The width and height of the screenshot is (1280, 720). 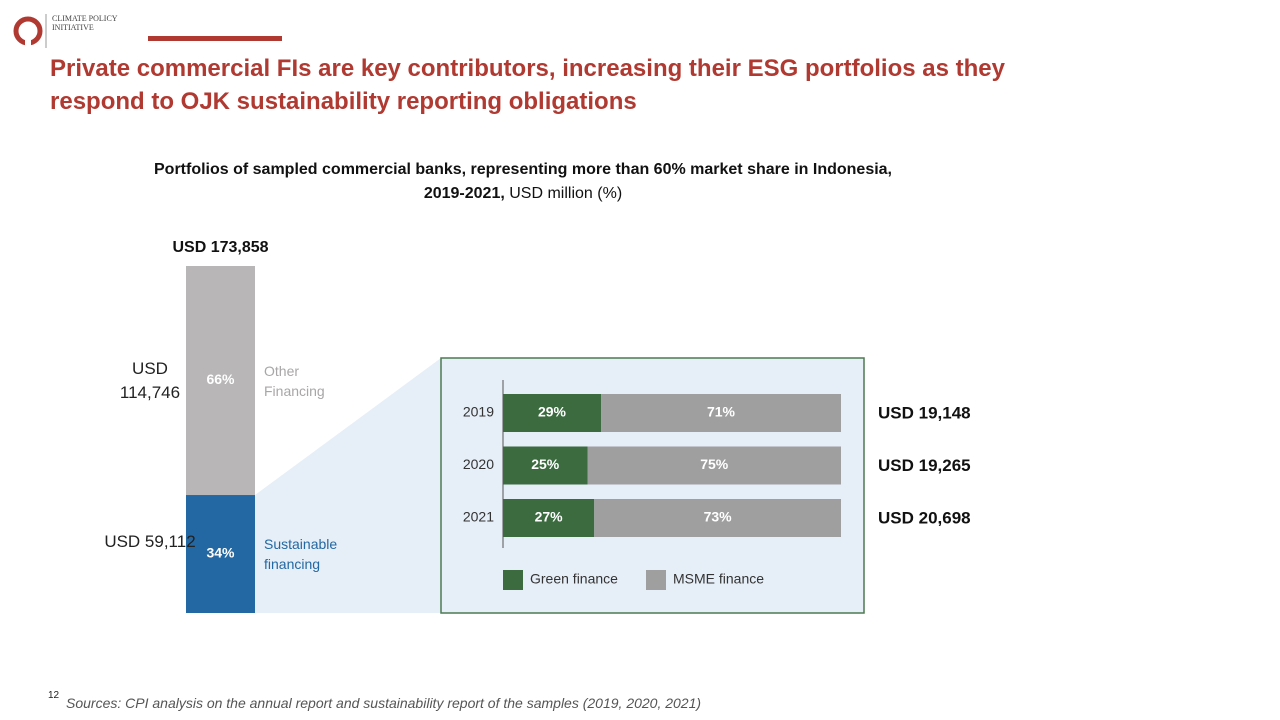 I want to click on total-label: USD 173,858, so click(x=220, y=247).